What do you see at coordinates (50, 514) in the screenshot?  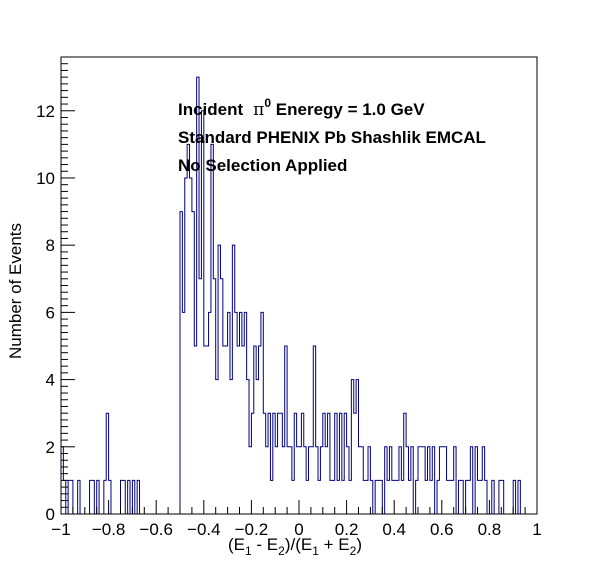 I see `y-tick-label: 0` at bounding box center [50, 514].